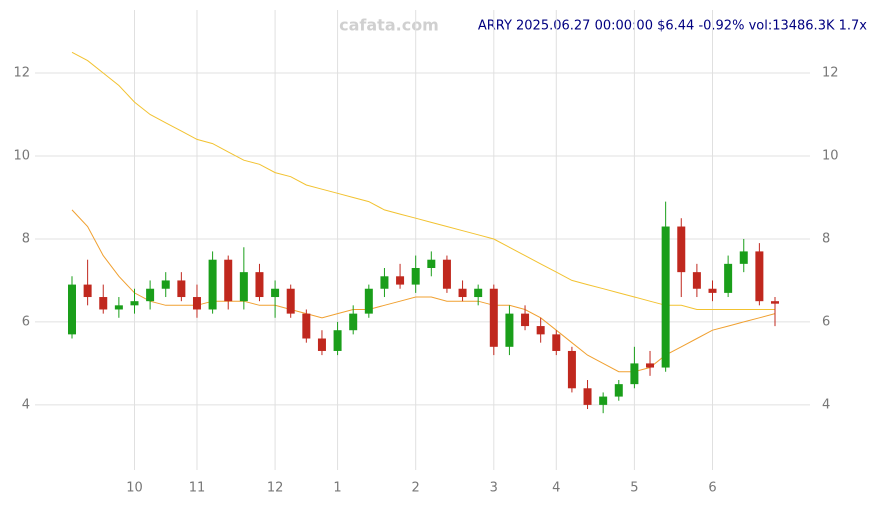  Describe the element at coordinates (826, 404) in the screenshot. I see `y-tick-label-right: 4` at that location.